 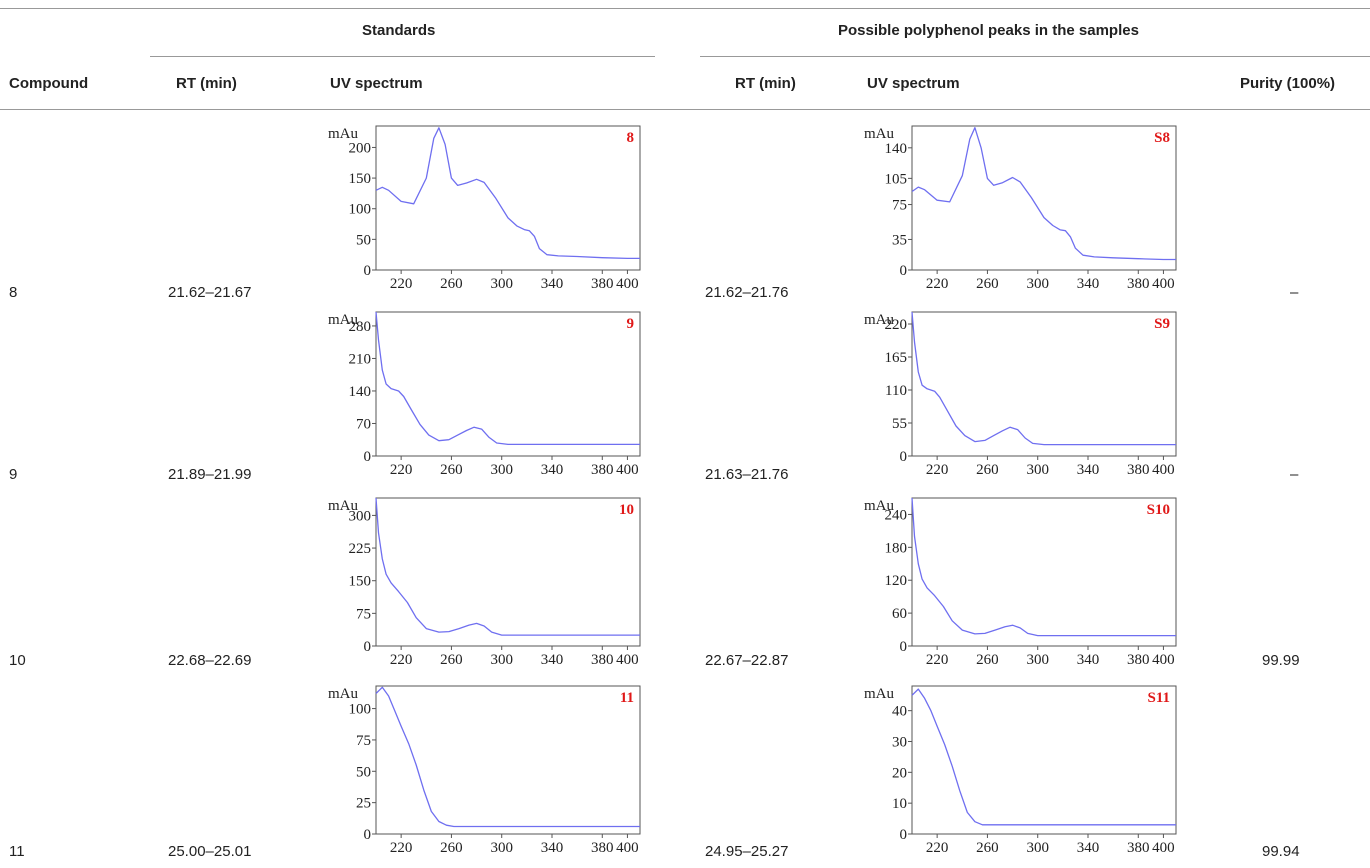 What do you see at coordinates (1288, 83) in the screenshot?
I see `col-header-purity: Purity (100%)` at bounding box center [1288, 83].